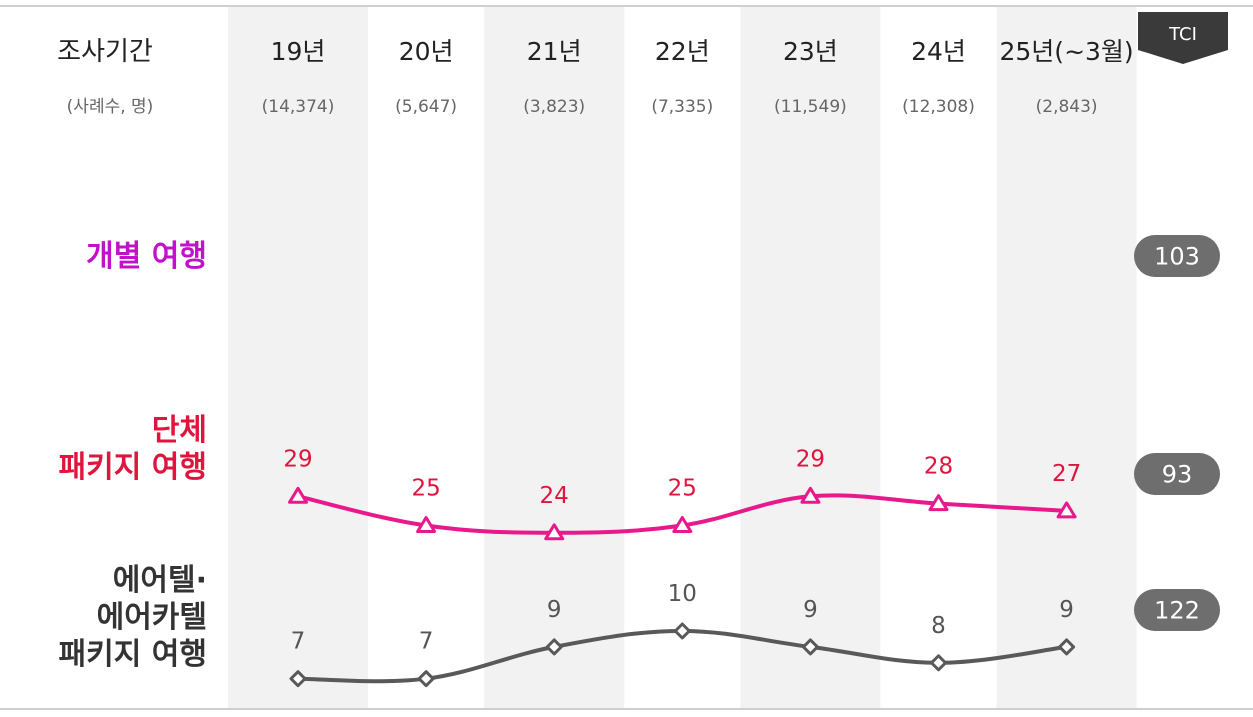 Image resolution: width=1253 pixels, height=717 pixels. Describe the element at coordinates (1182, 34) in the screenshot. I see `tci-tab-label: TCI` at that location.